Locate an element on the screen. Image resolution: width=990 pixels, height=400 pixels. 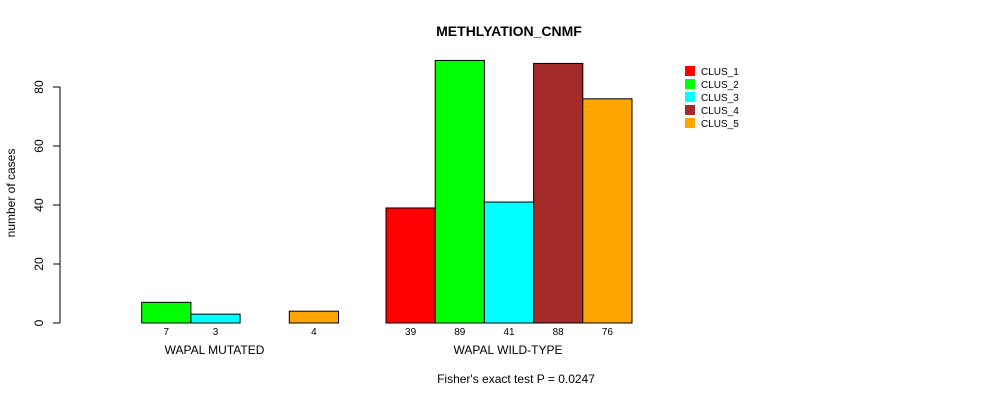
bar-clus-4-wapal-wild-type is located at coordinates (558, 193).